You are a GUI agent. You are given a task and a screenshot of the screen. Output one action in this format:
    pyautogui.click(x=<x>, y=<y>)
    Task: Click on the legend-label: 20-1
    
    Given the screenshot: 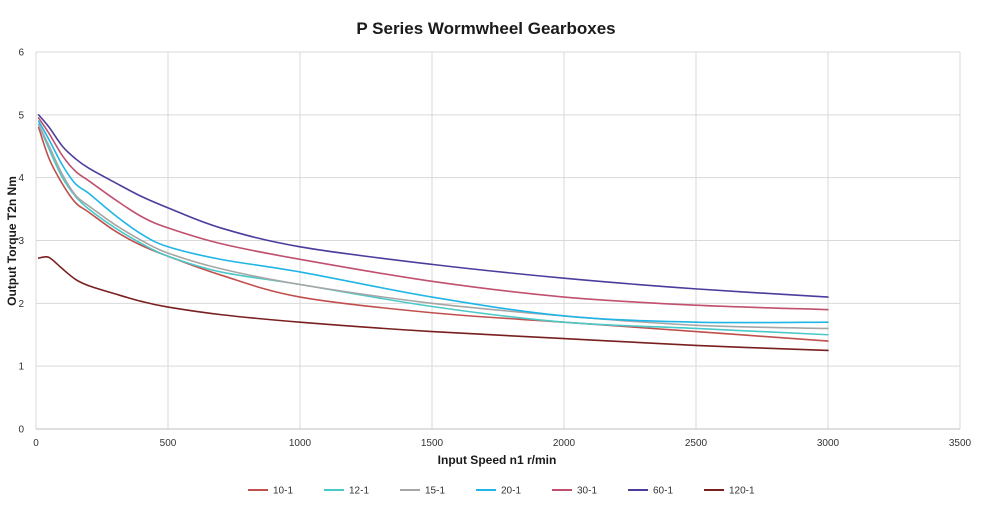 What is the action you would take?
    pyautogui.click(x=511, y=491)
    